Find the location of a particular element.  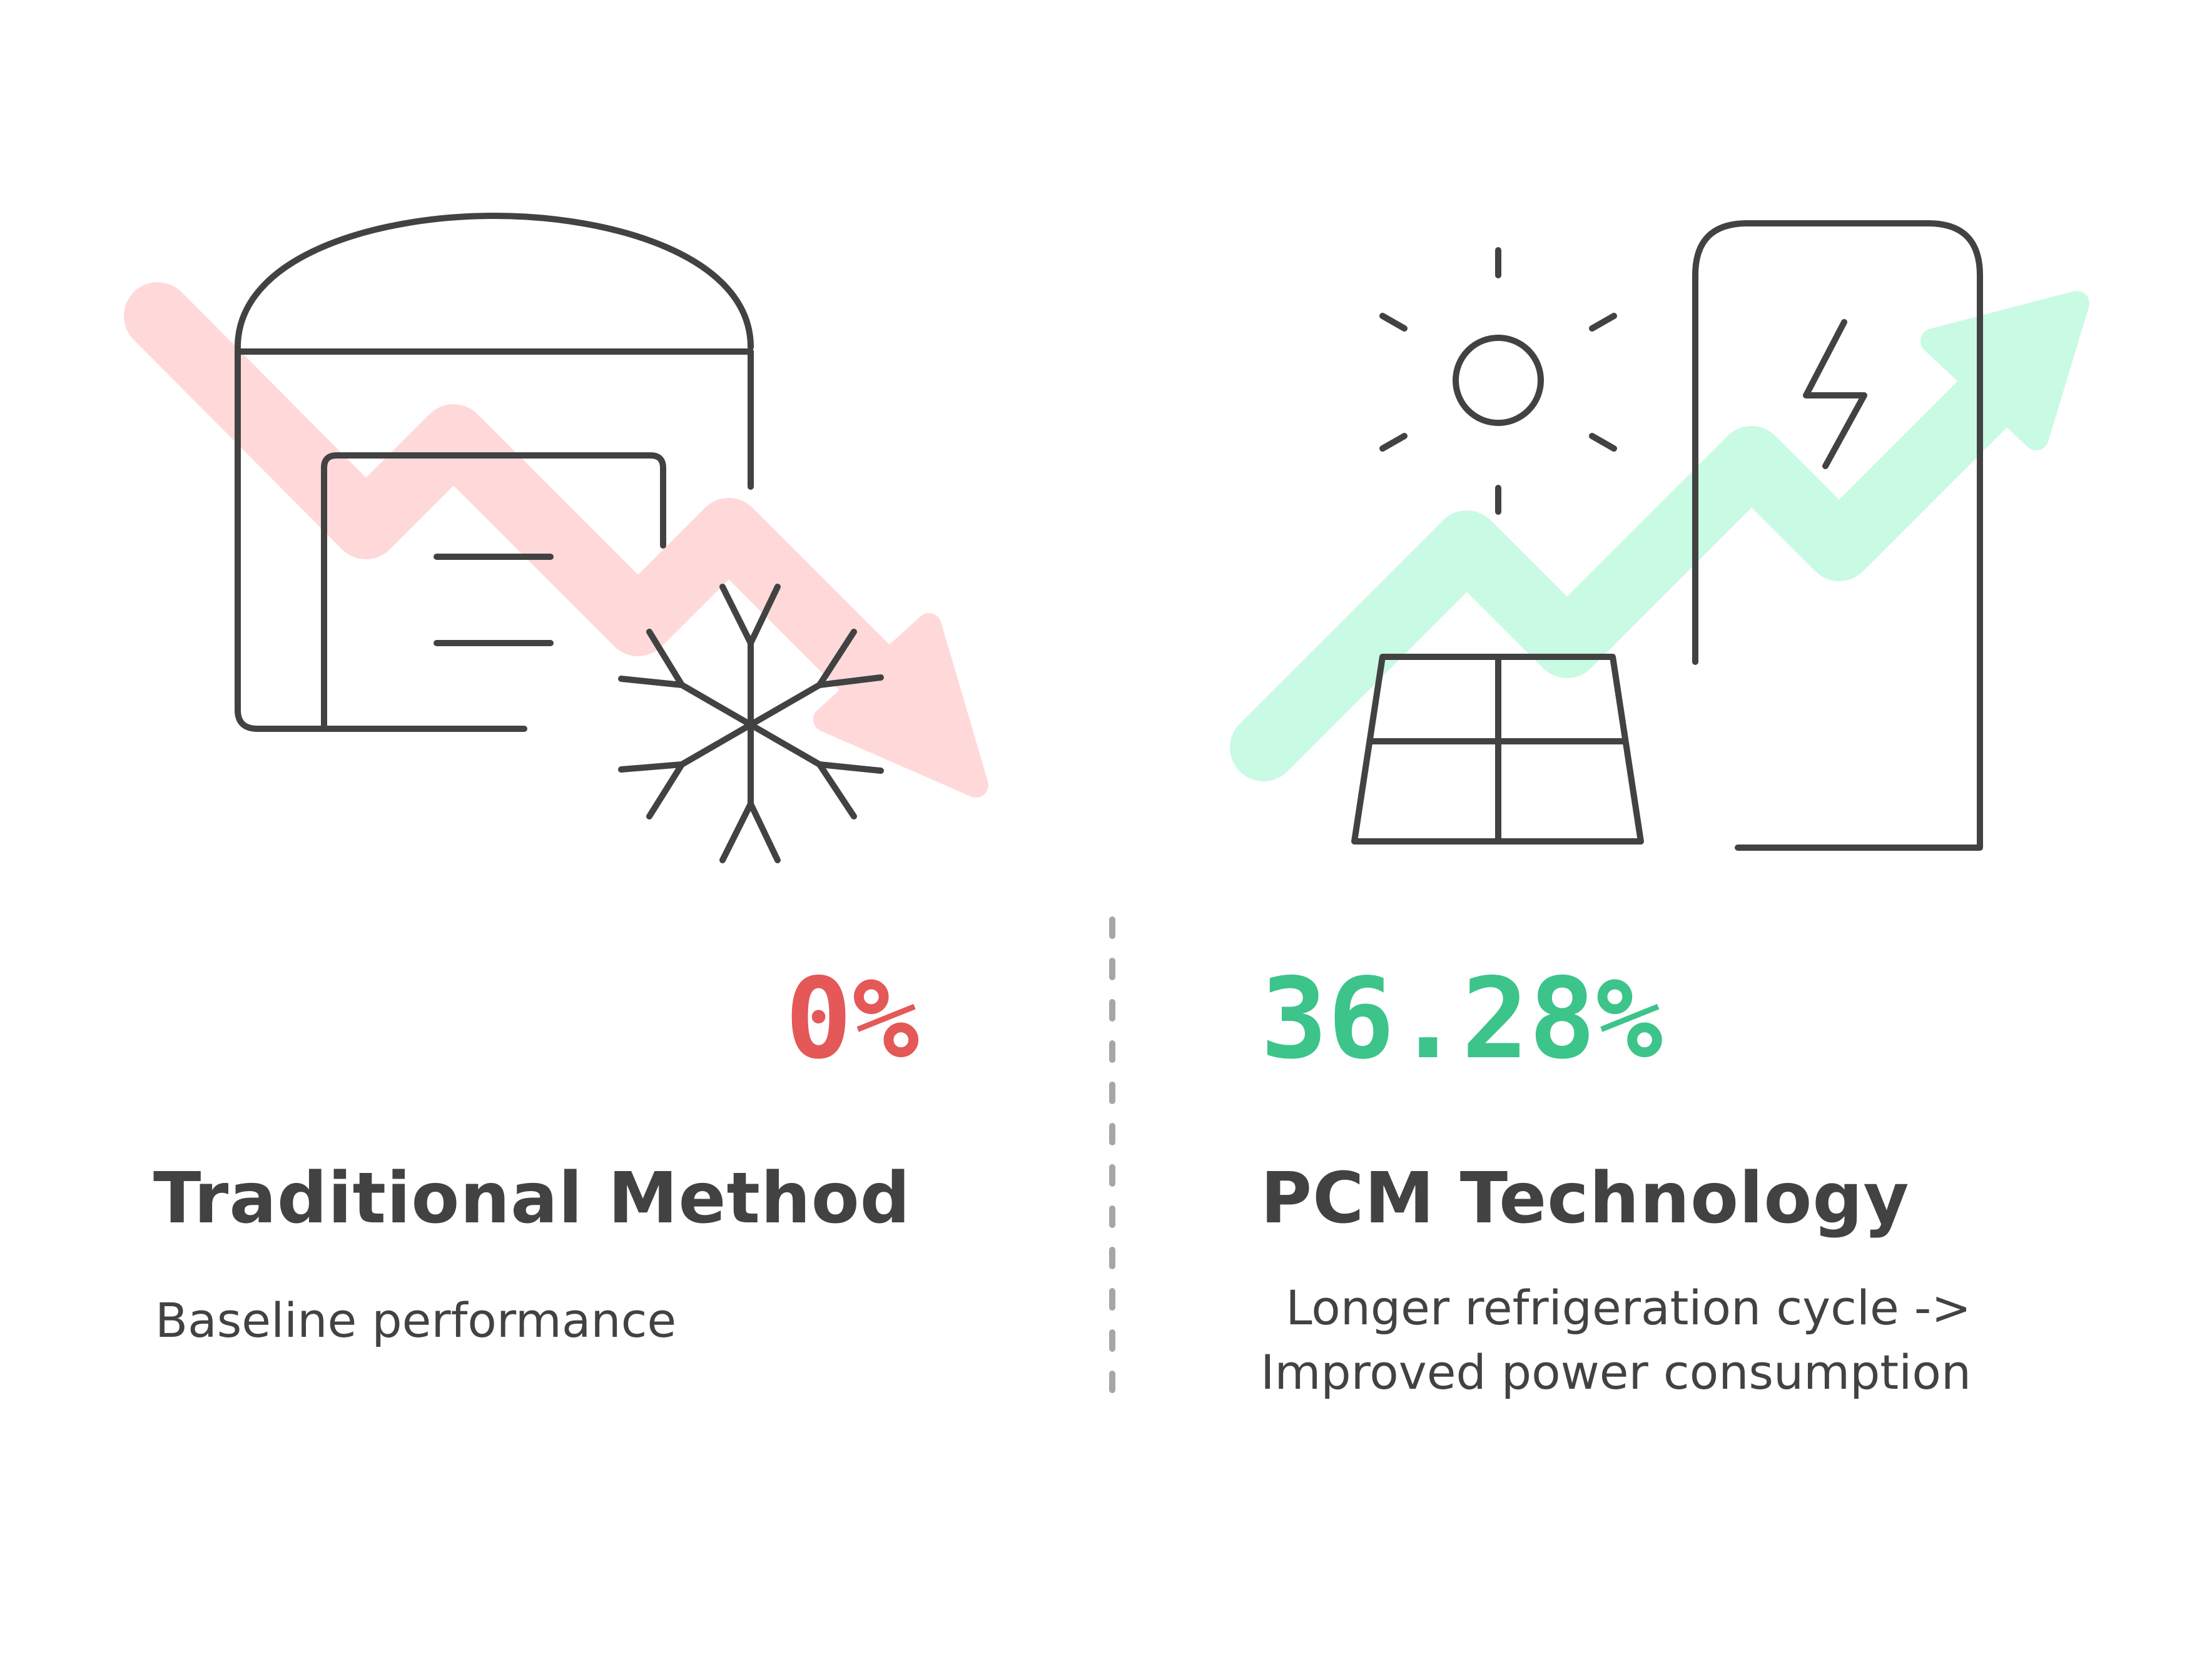

sun-icon is located at coordinates (1498, 381).